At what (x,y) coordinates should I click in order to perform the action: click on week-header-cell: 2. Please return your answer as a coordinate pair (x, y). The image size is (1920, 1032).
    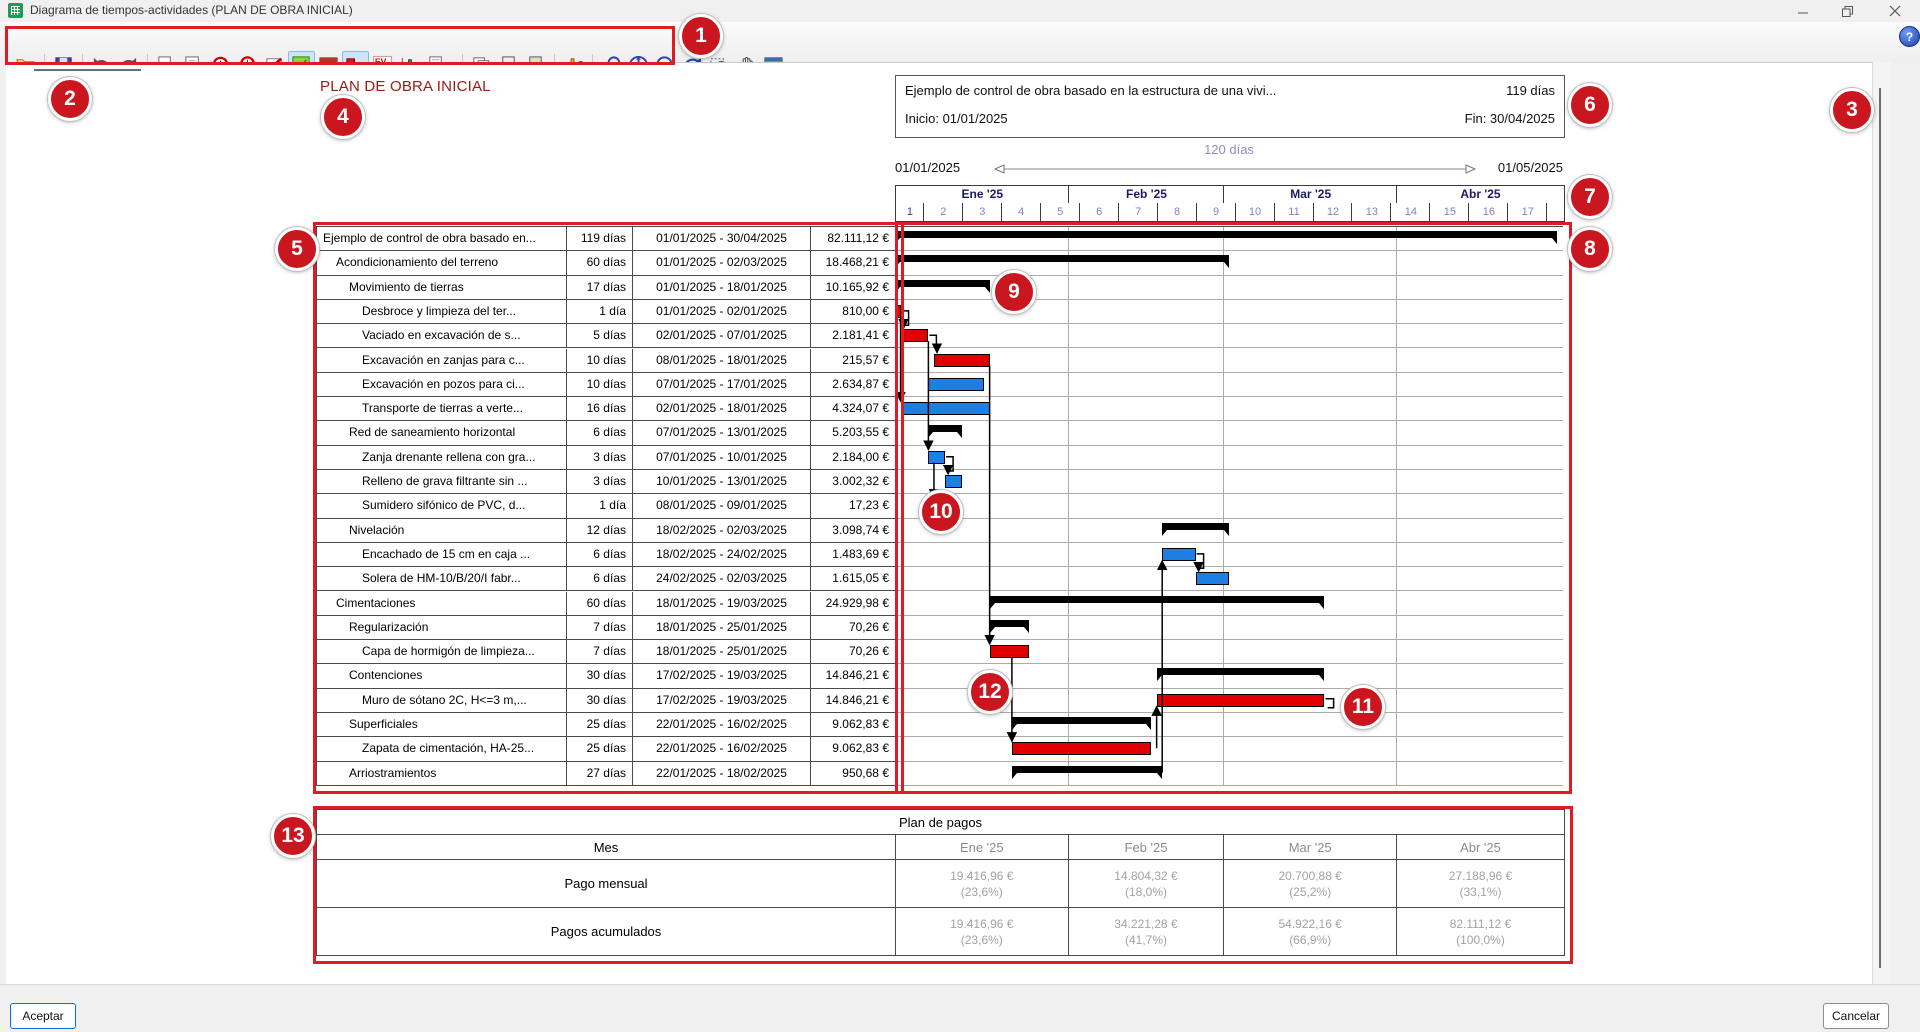
    Looking at the image, I should click on (942, 212).